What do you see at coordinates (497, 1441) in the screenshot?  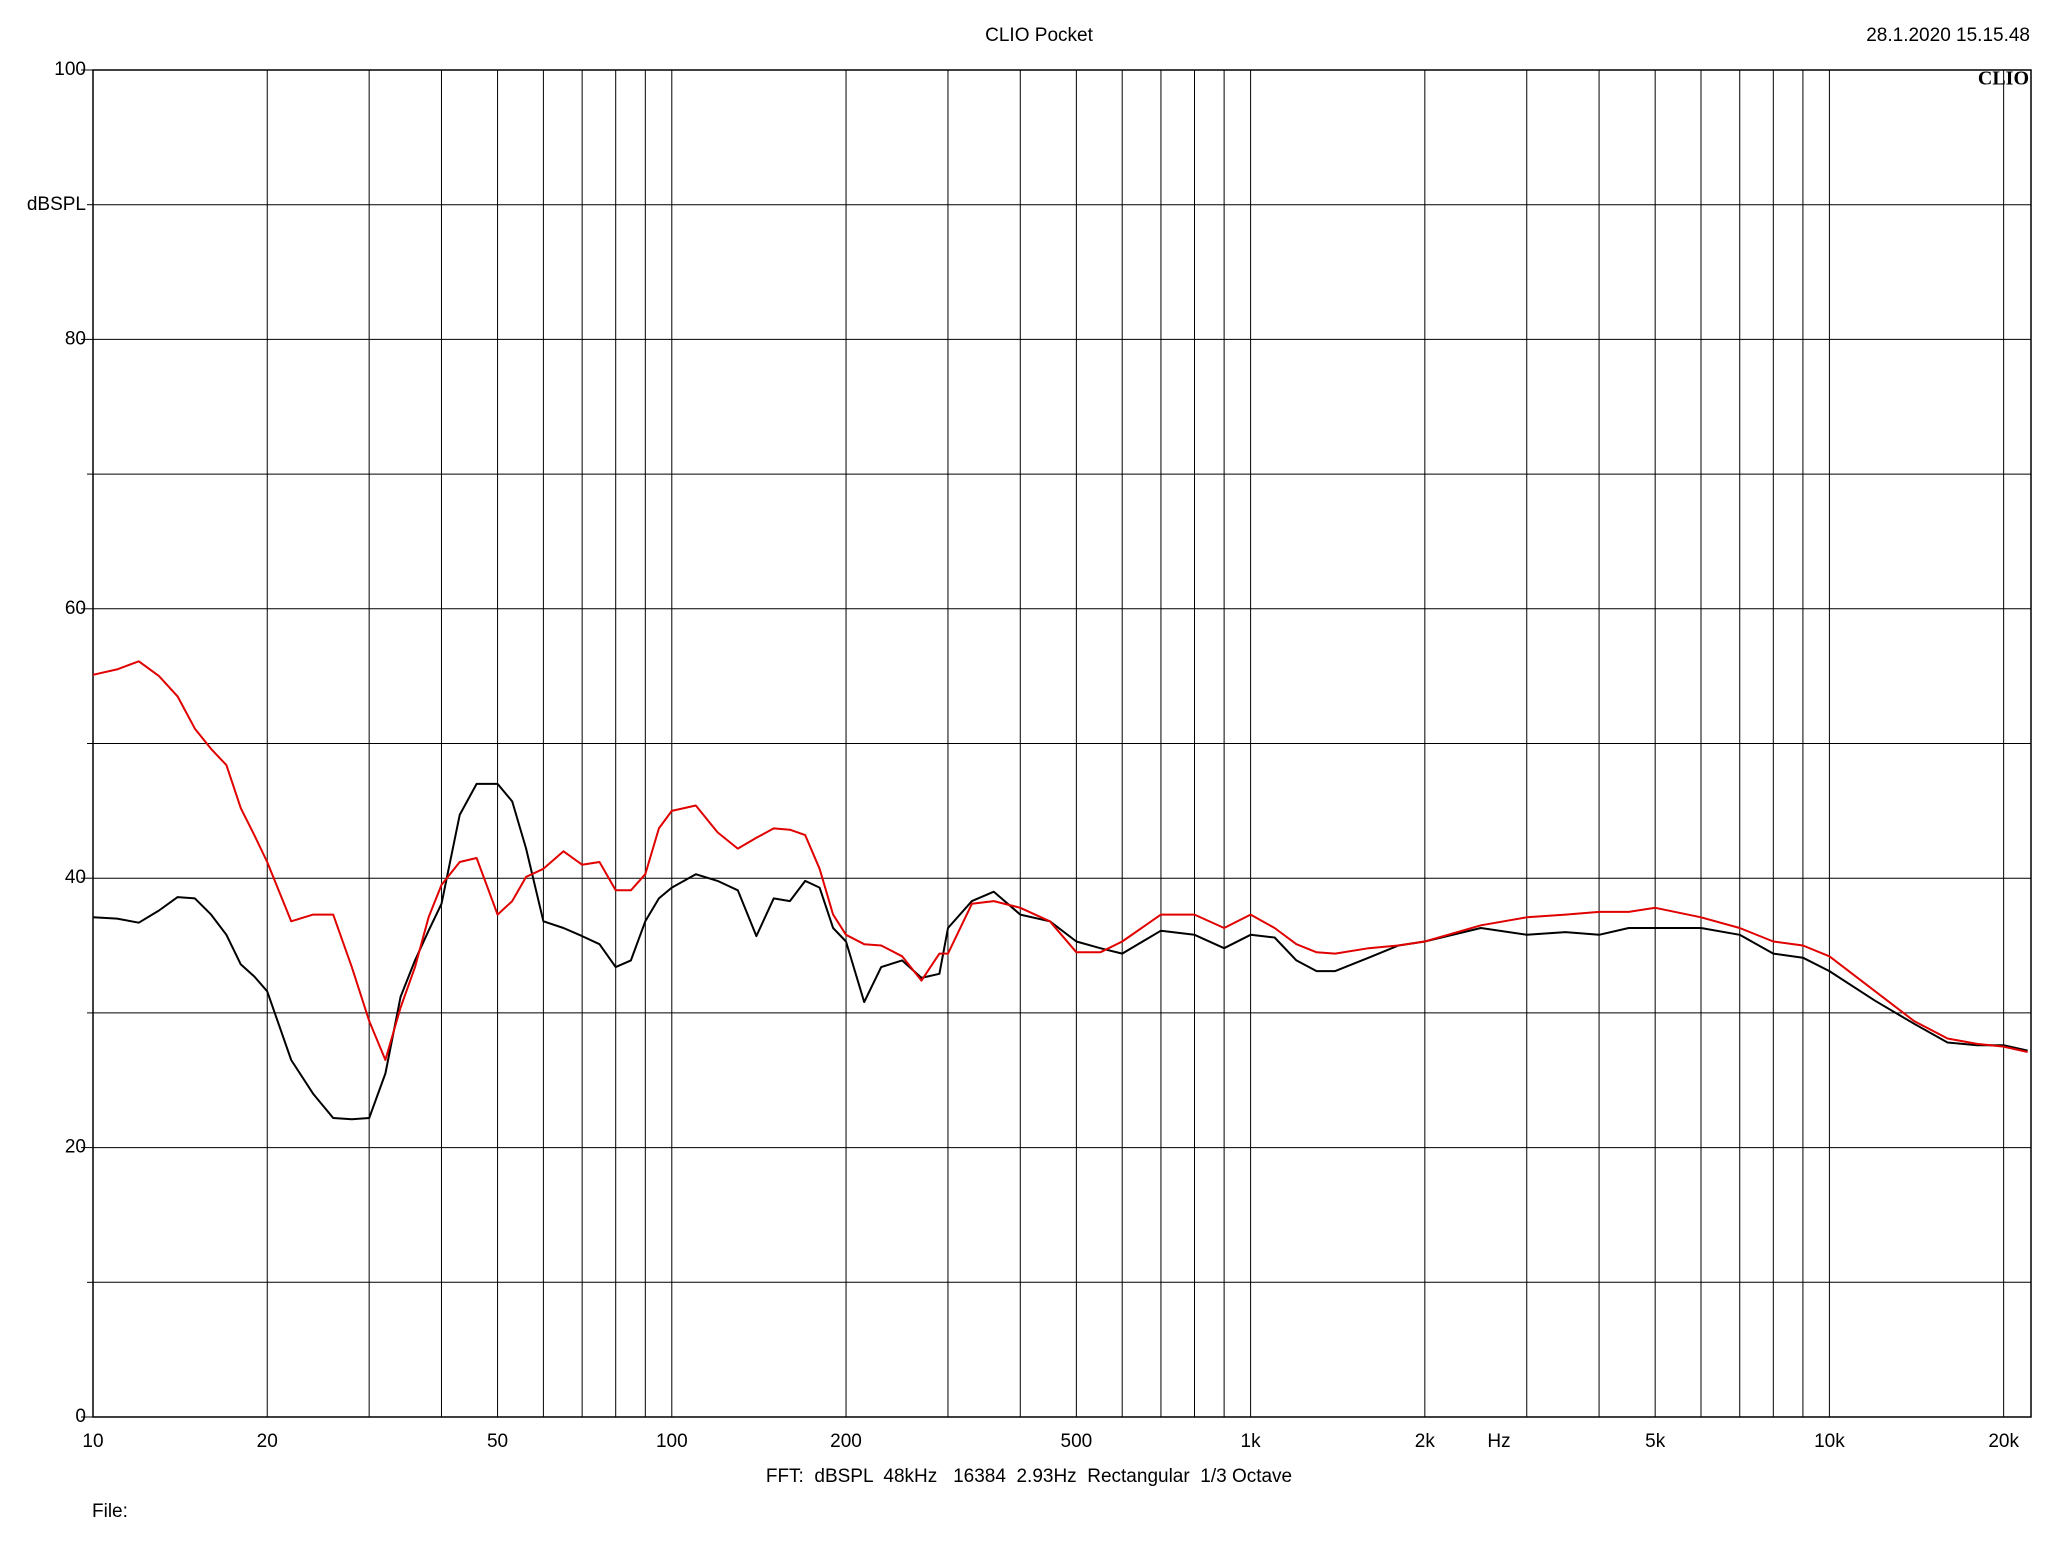 I see `x-tick-label: 50` at bounding box center [497, 1441].